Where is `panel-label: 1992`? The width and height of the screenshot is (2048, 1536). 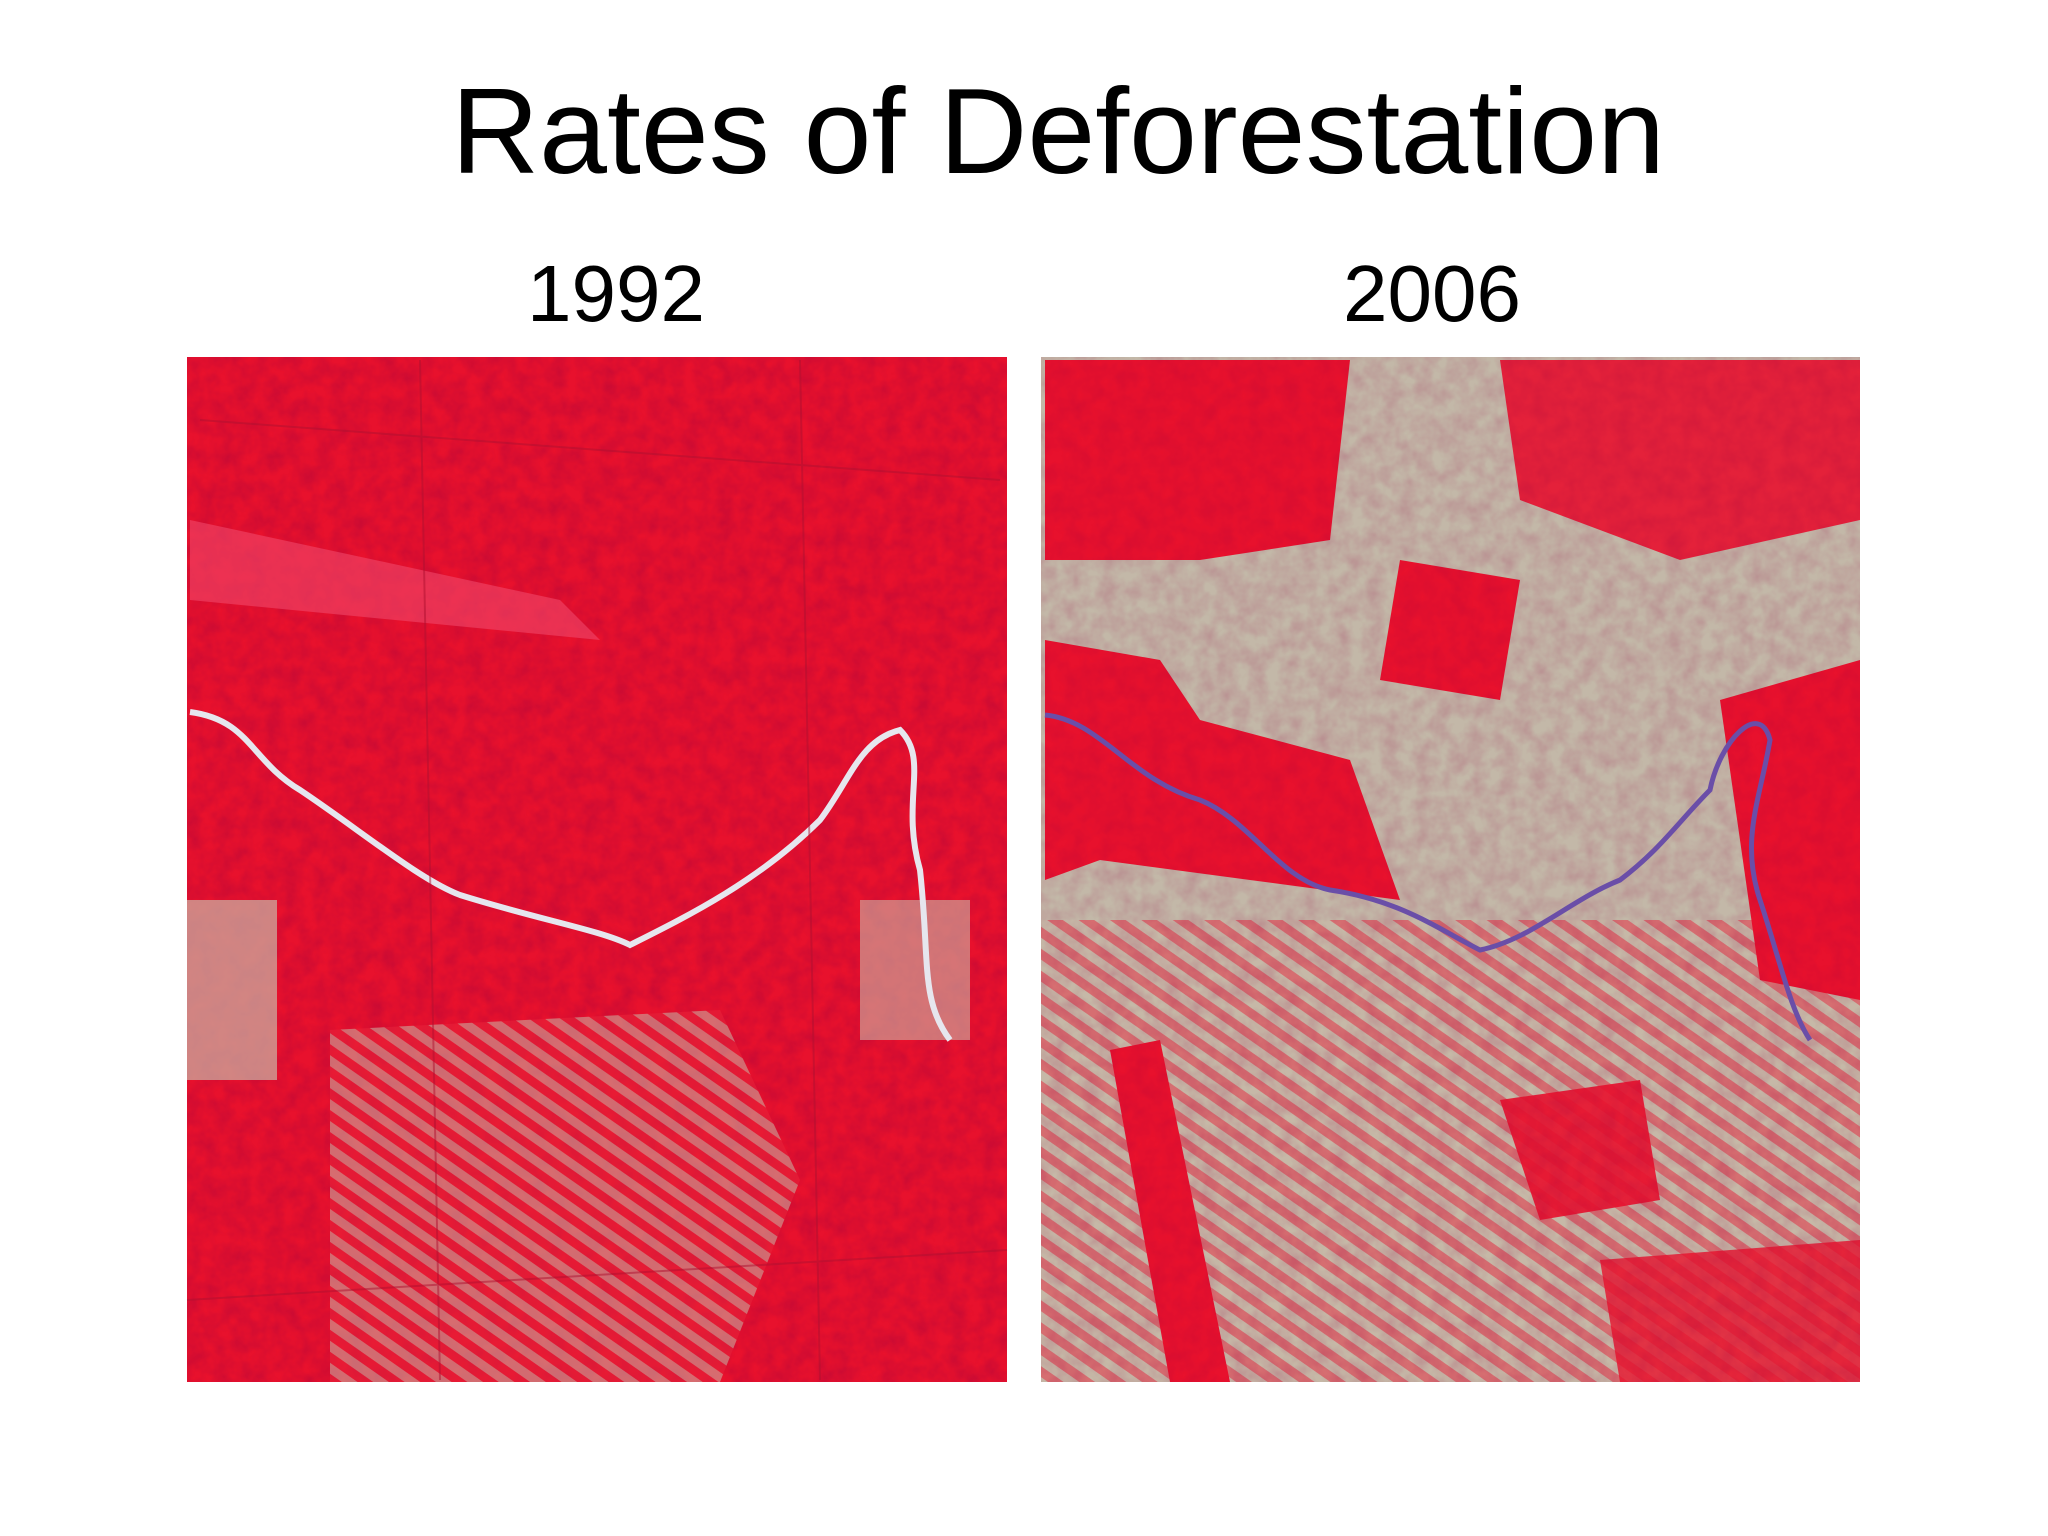
panel-label: 1992 is located at coordinates (616, 293).